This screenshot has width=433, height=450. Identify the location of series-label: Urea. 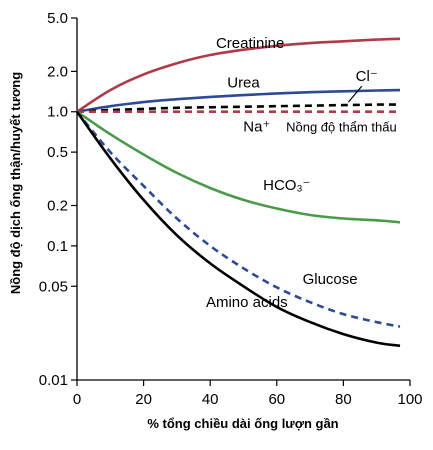
(243, 82).